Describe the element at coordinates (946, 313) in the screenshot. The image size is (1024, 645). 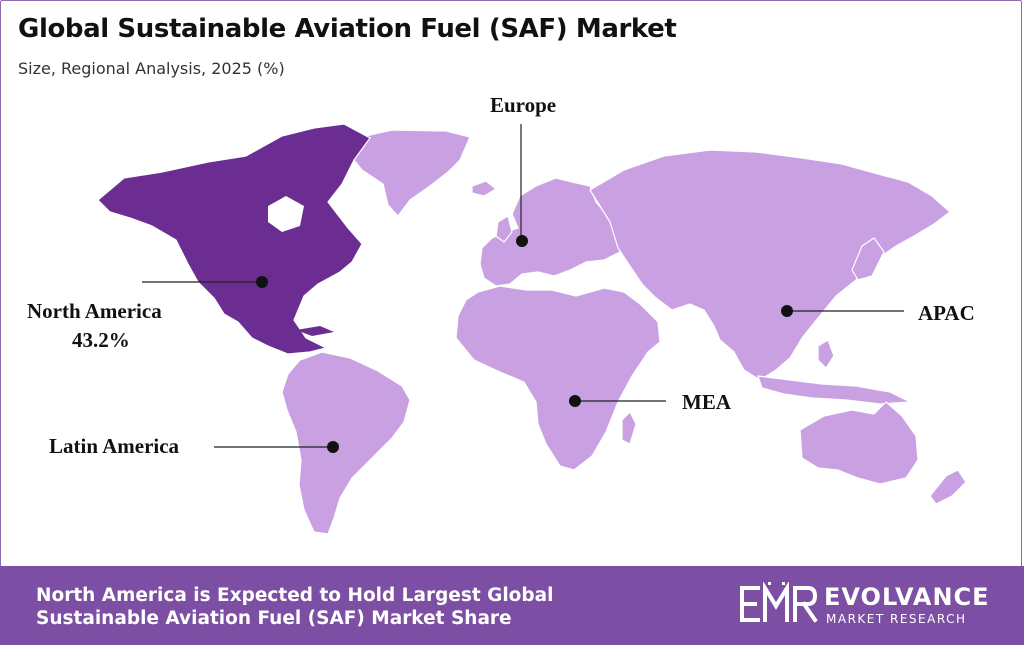
I see `label-apac: APAC` at that location.